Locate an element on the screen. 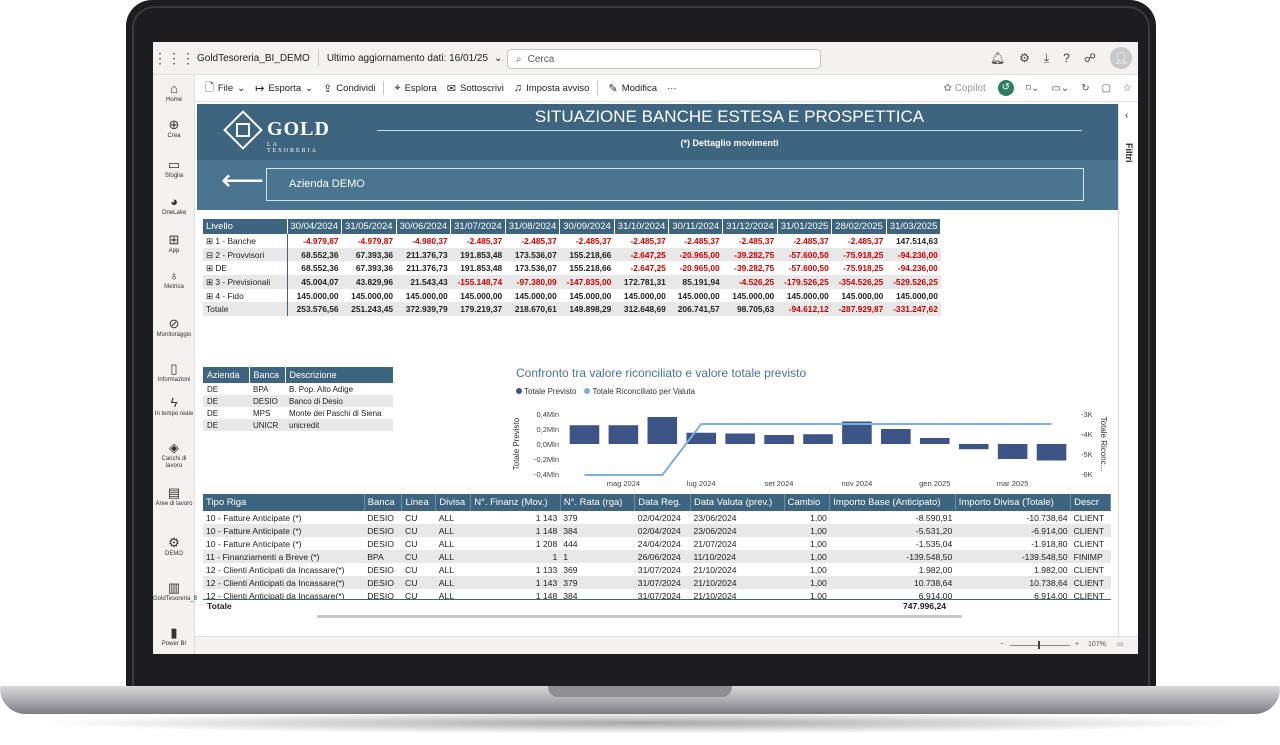  matrix-date-header: 31/03/2025 is located at coordinates (914, 226).